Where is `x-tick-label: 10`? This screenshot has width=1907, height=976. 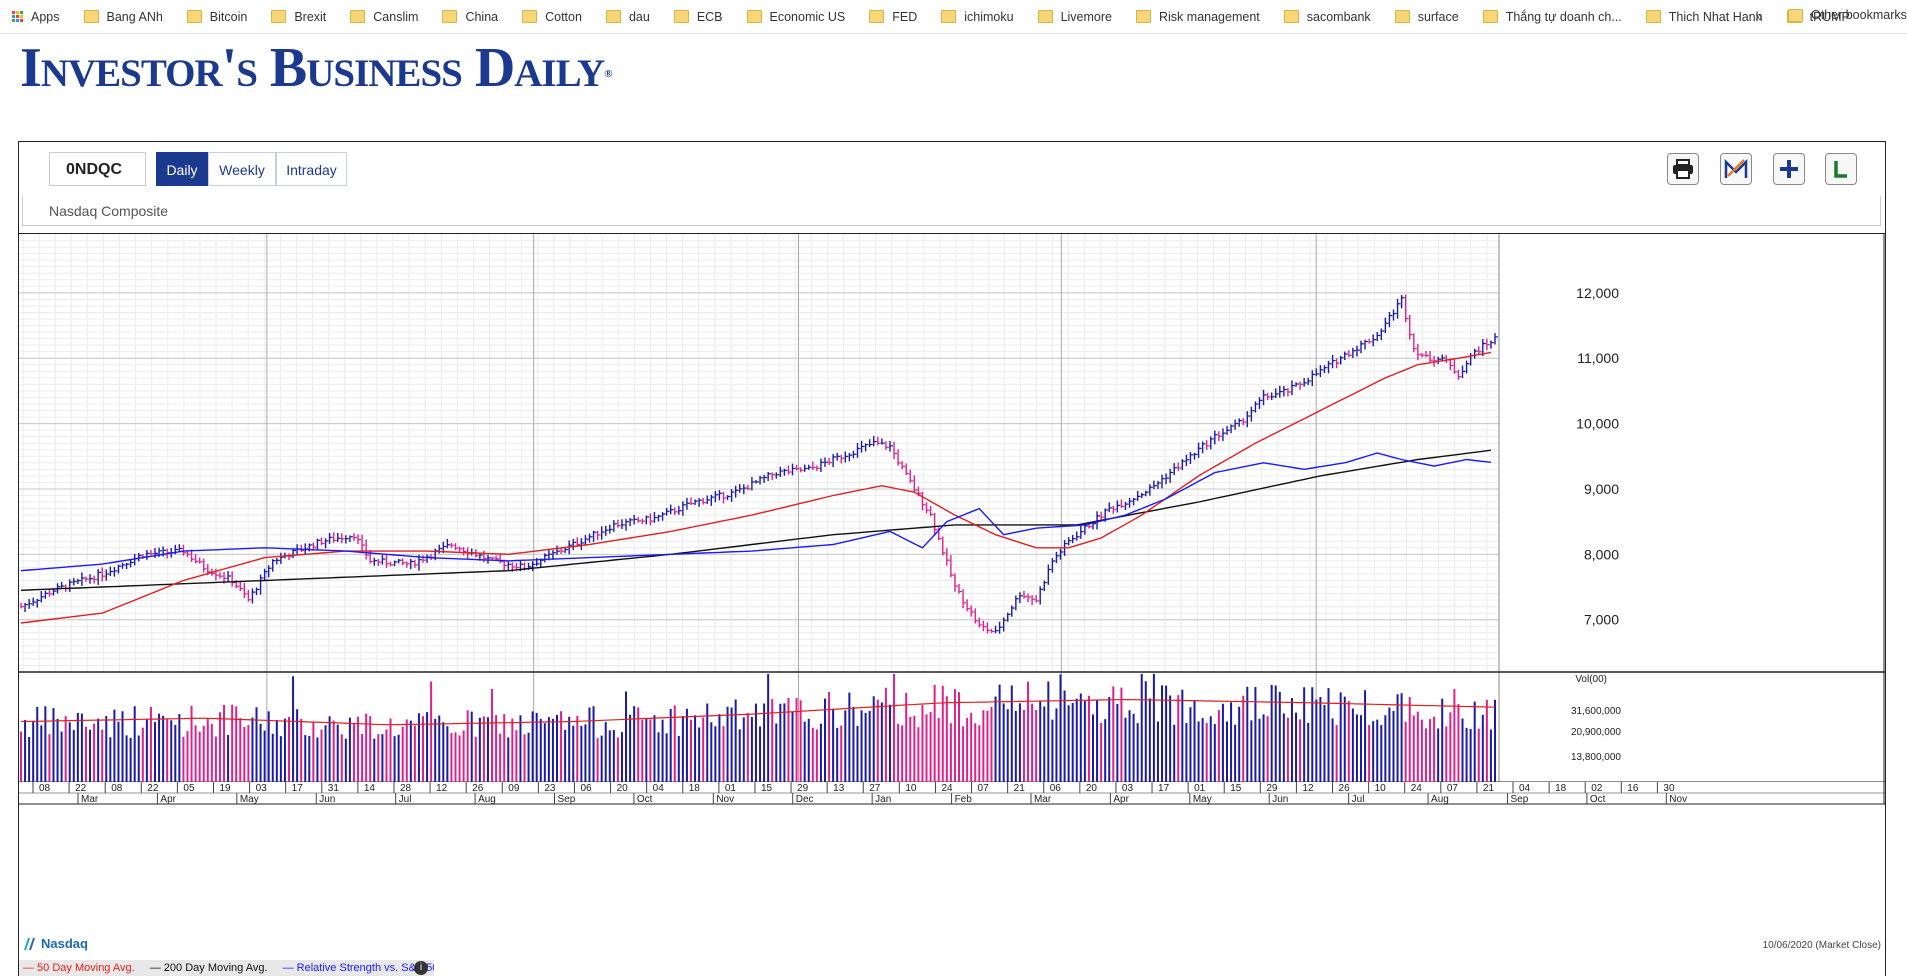 x-tick-label: 10 is located at coordinates (911, 788).